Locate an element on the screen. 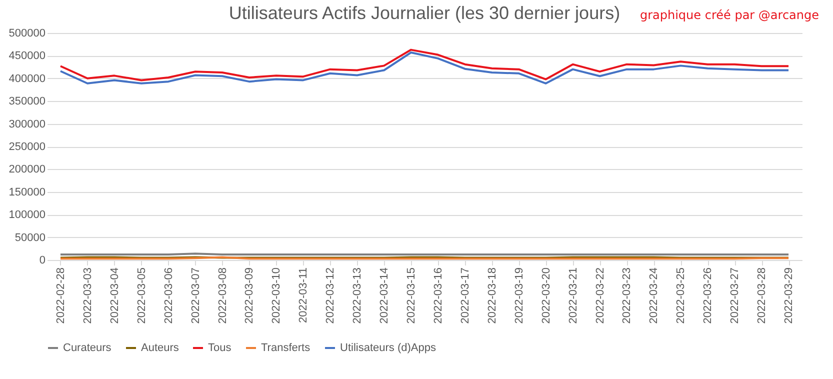  x-tick-label: 2022-03-03 is located at coordinates (88, 296).